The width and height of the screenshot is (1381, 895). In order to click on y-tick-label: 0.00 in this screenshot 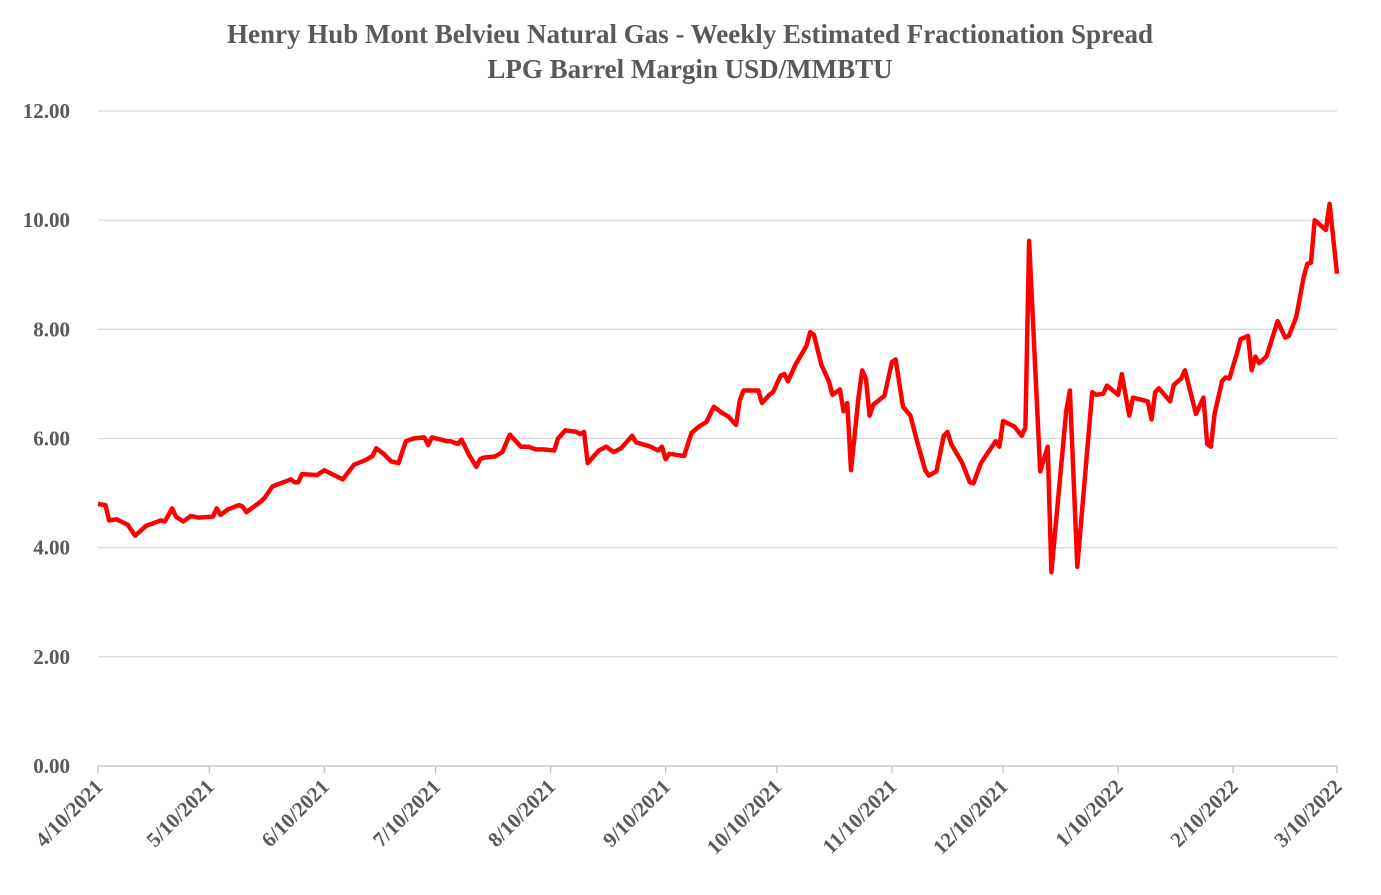, I will do `click(51, 766)`.